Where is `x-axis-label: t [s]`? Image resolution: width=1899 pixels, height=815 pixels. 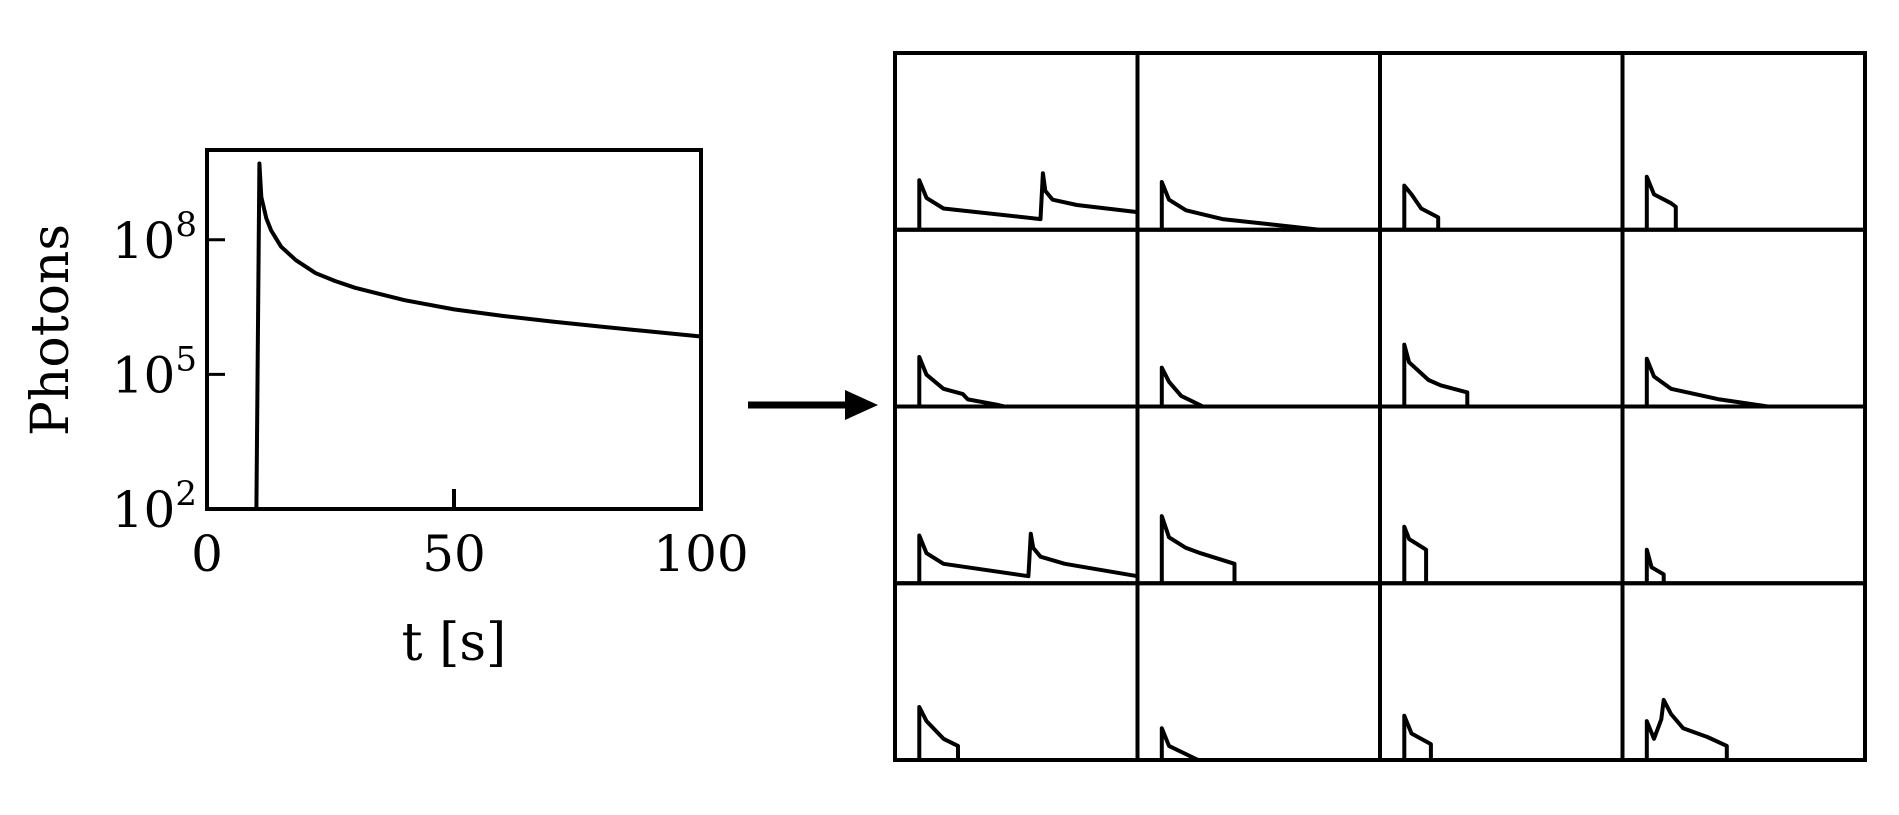 x-axis-label: t [s] is located at coordinates (454, 643).